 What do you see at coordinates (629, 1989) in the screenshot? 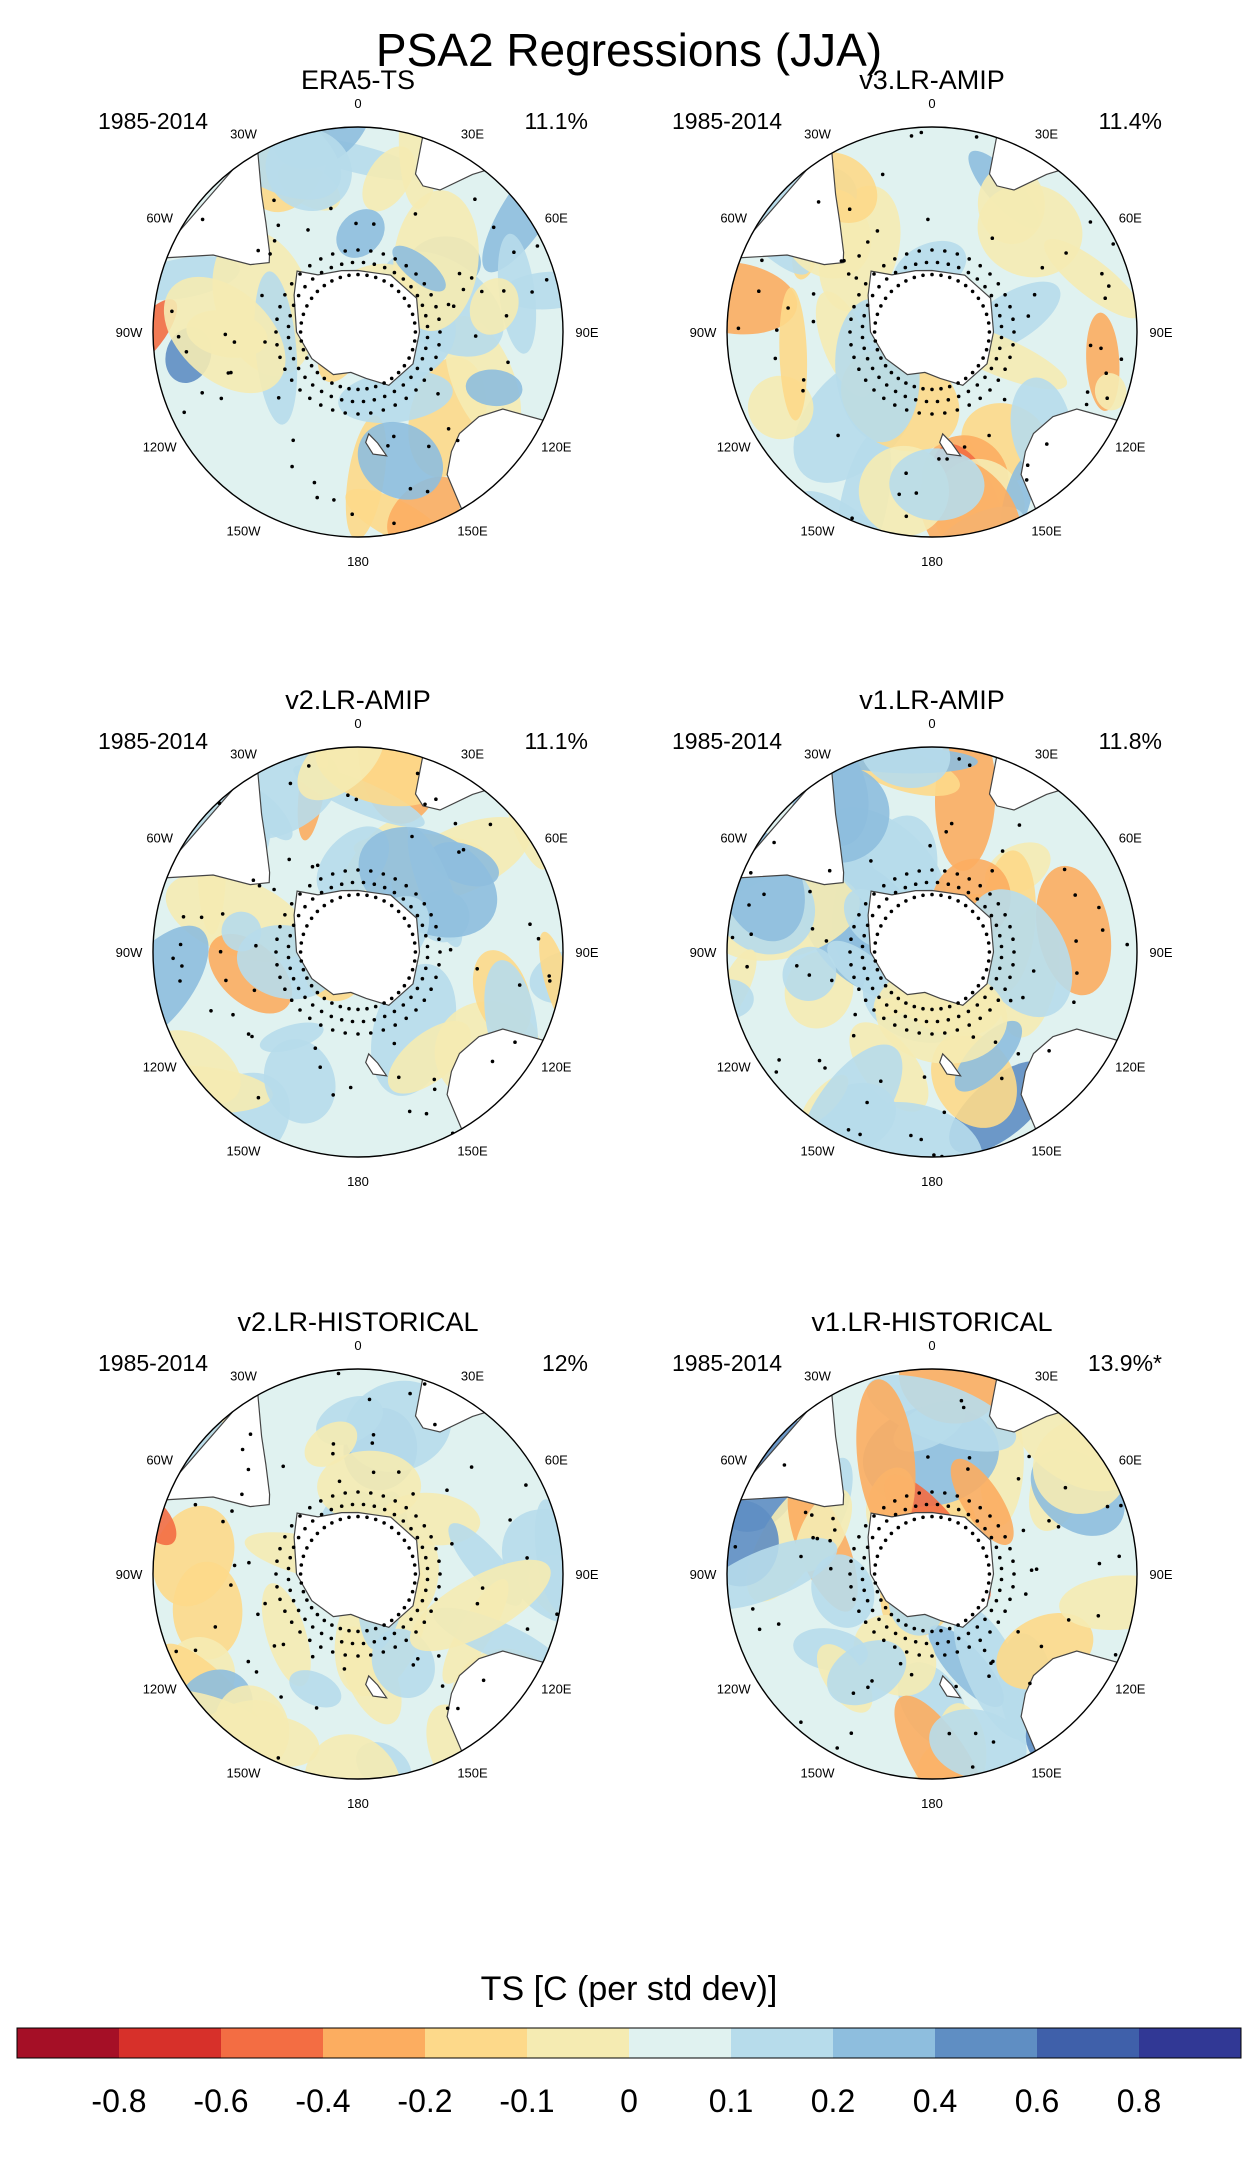
I see `colorbar-label: TS [C (per std dev)]` at bounding box center [629, 1989].